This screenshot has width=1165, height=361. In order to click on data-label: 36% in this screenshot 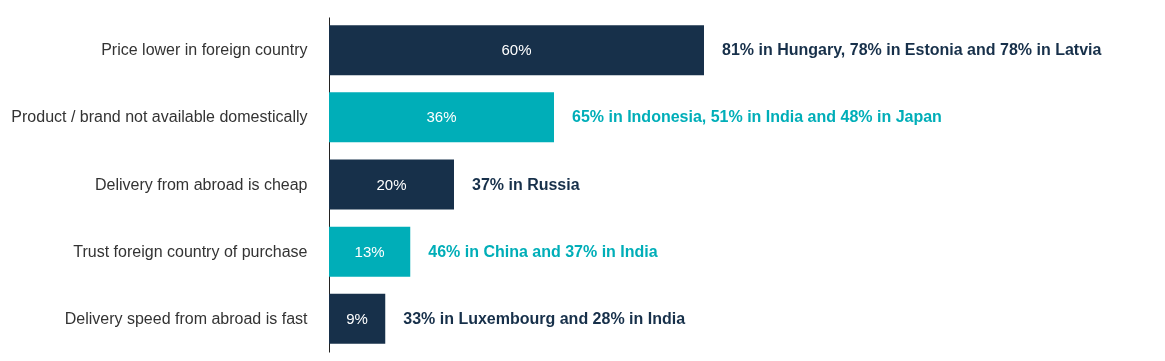, I will do `click(441, 117)`.